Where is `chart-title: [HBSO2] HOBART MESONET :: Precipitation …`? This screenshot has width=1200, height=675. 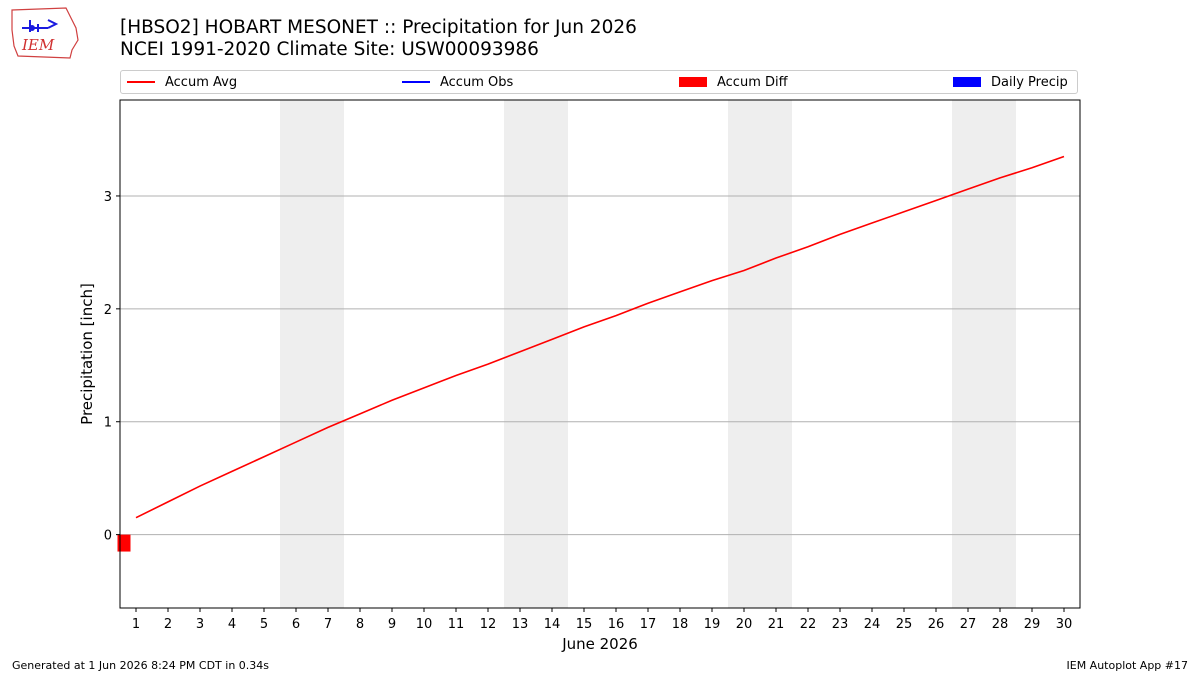 chart-title: [HBSO2] HOBART MESONET :: Precipitation … is located at coordinates (378, 39).